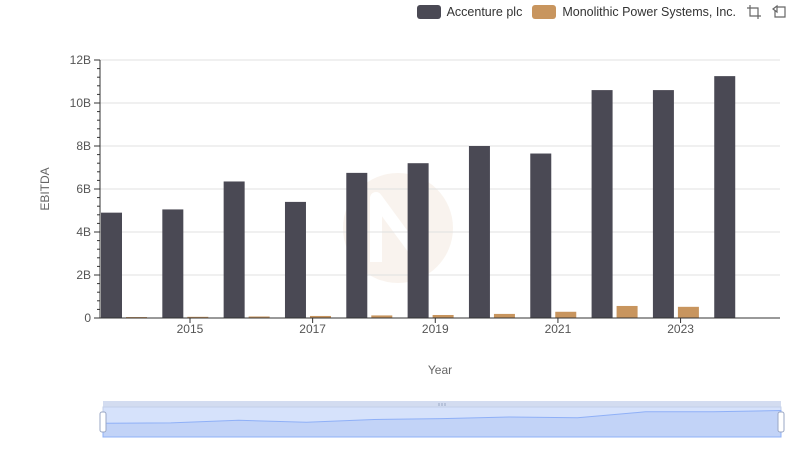  What do you see at coordinates (544, 12) in the screenshot?
I see `legend-swatch-mps` at bounding box center [544, 12].